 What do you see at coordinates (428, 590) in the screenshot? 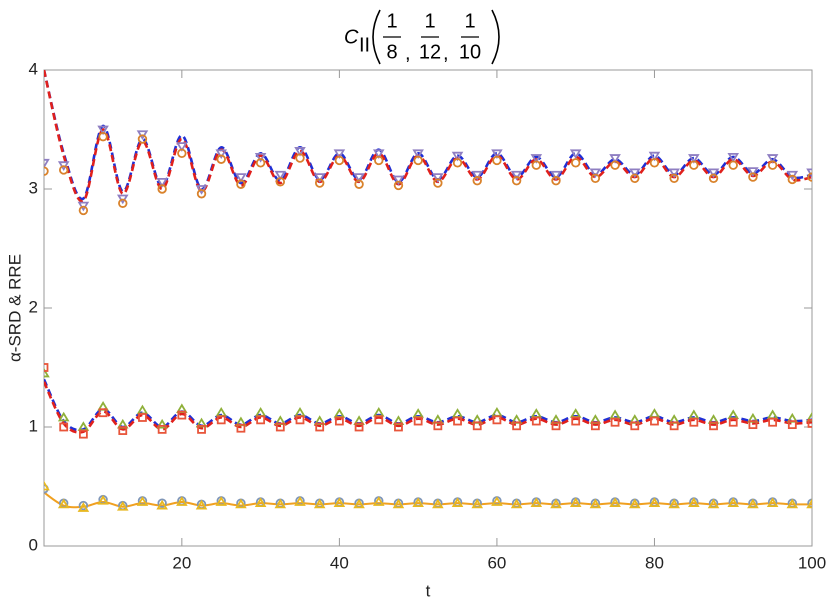
I see `x-axis-label: t` at bounding box center [428, 590].